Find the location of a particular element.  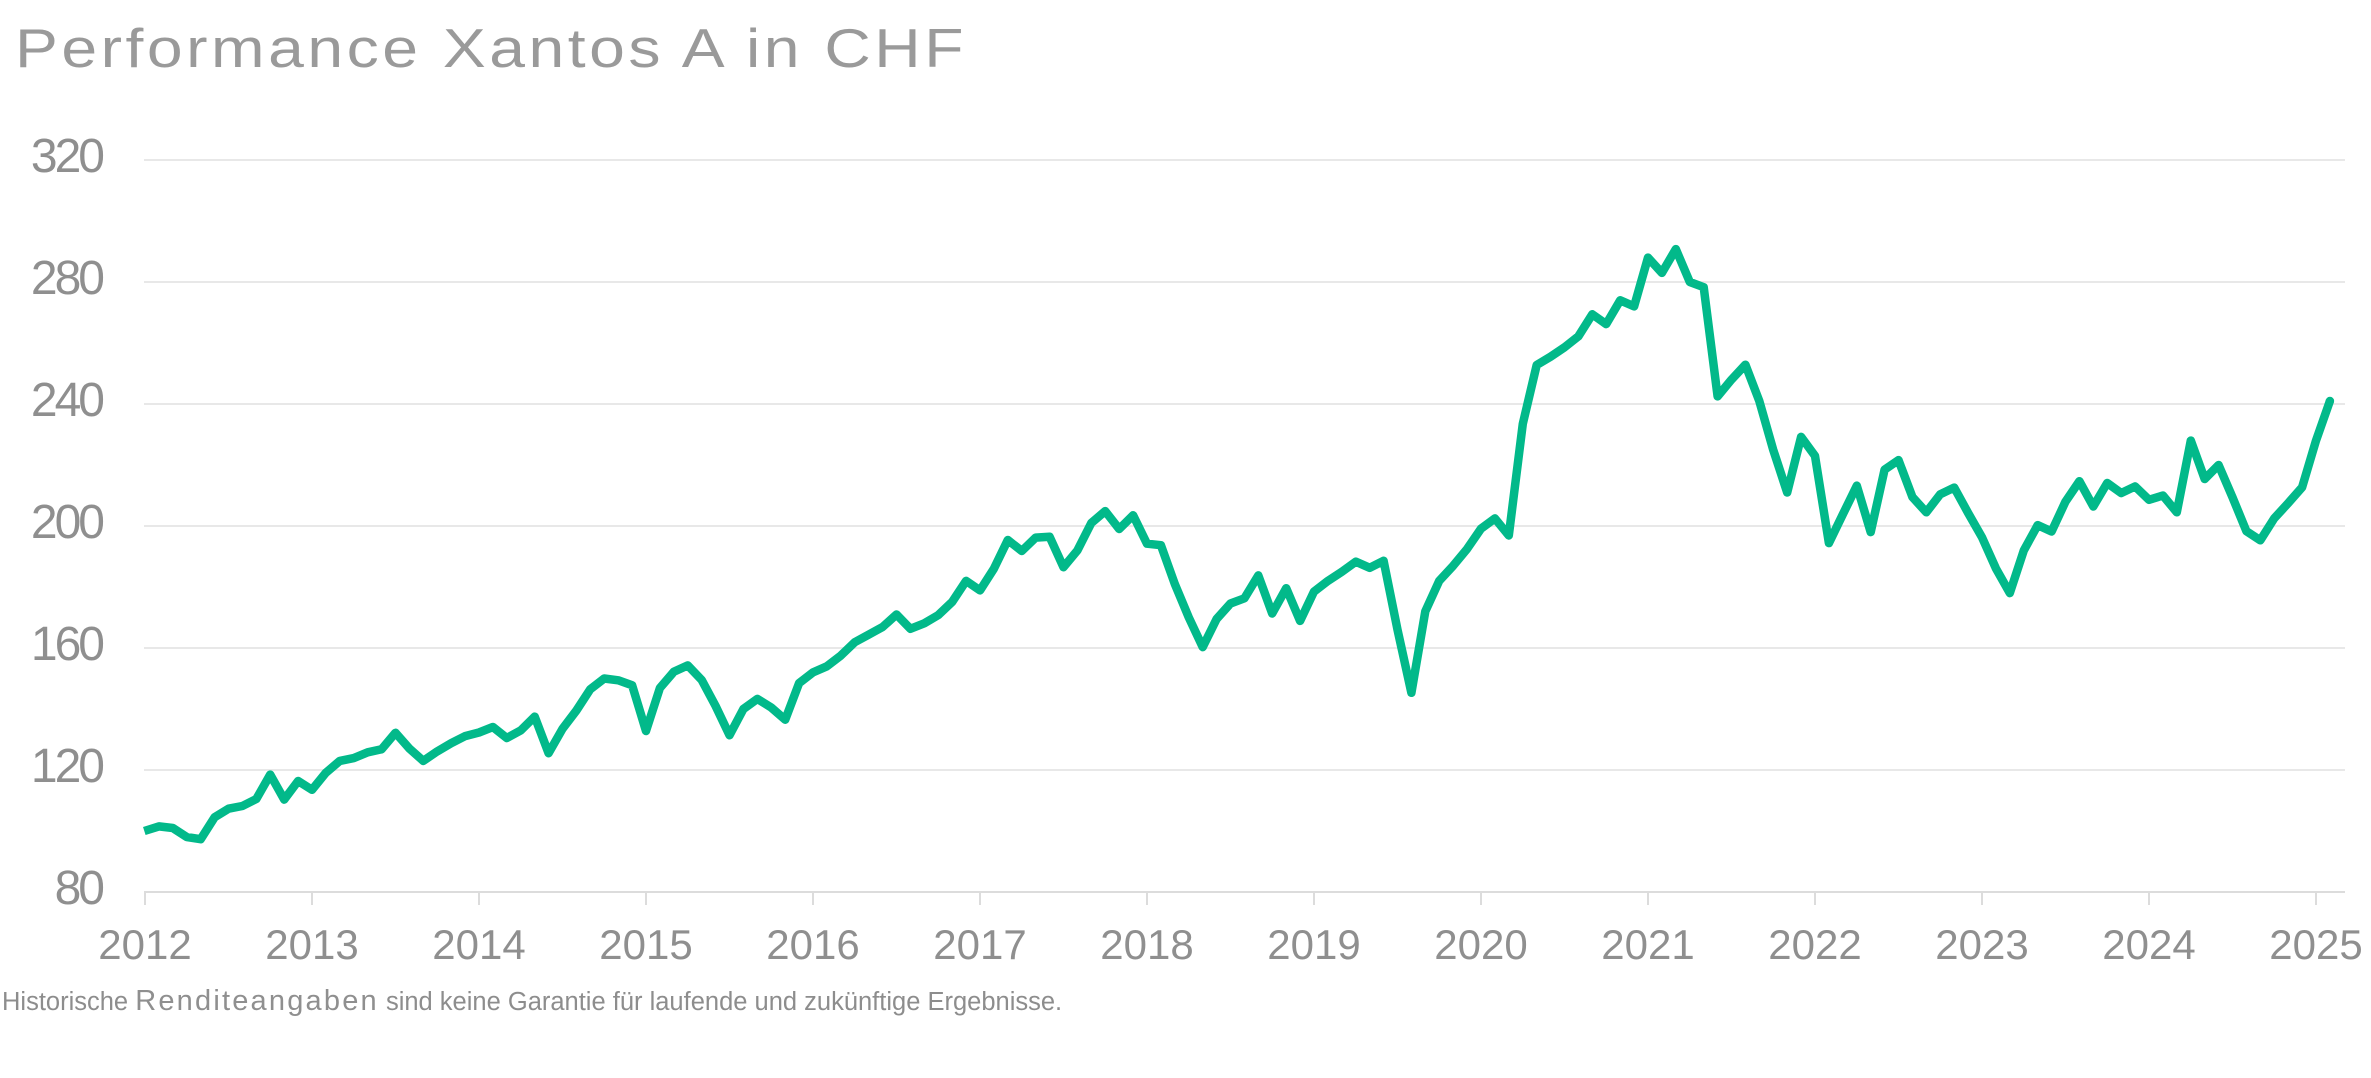

svg-text: 200 is located at coordinates (67, 522).